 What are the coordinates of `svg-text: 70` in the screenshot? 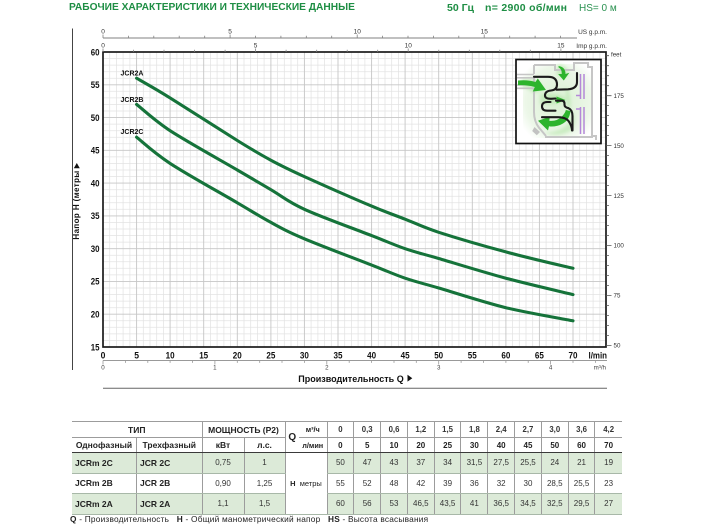 It's located at (573, 356).